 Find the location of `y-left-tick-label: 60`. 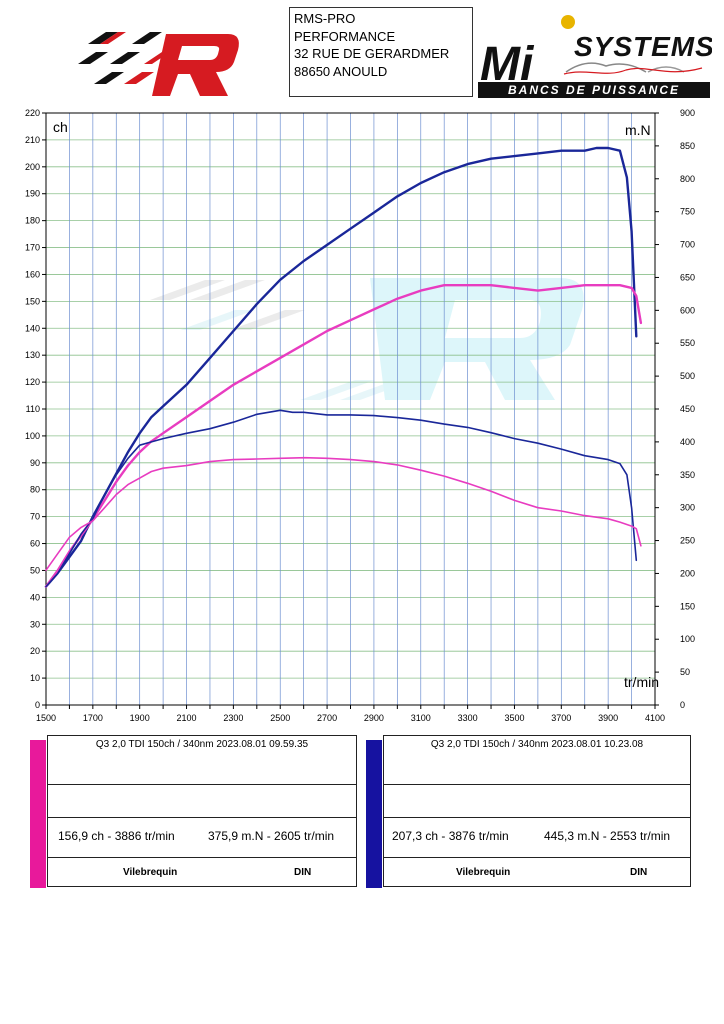

y-left-tick-label: 60 is located at coordinates (35, 544).